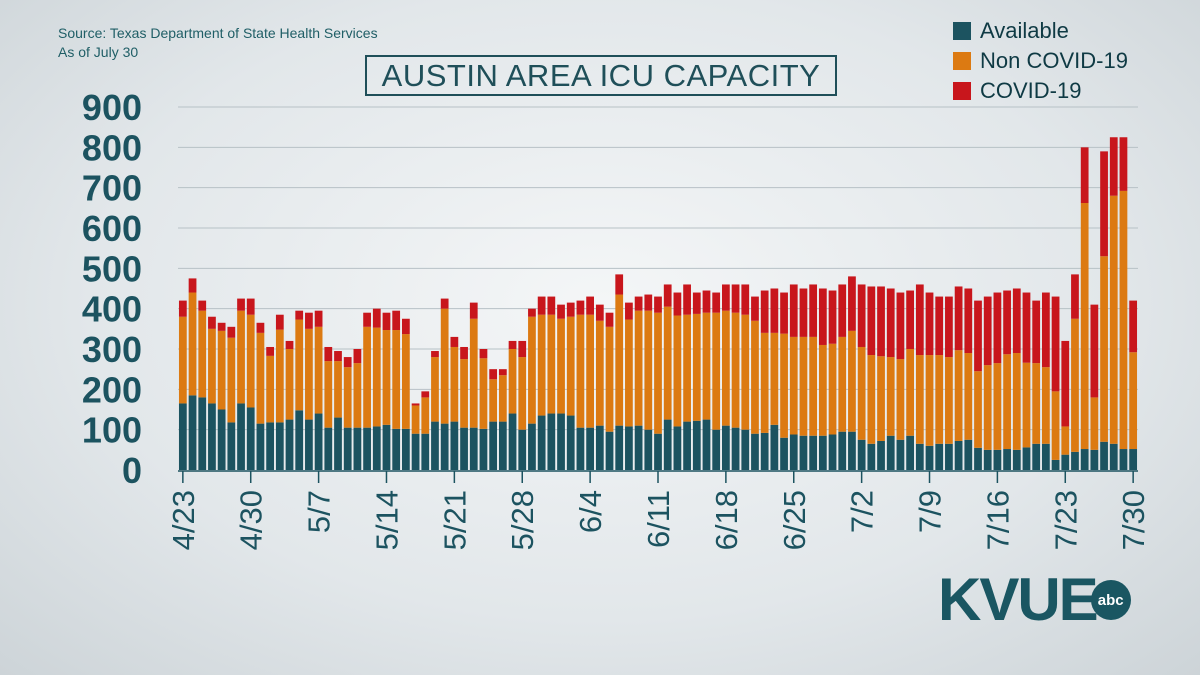 Image resolution: width=1200 pixels, height=675 pixels. I want to click on x-tick-label: 4/23, so click(183, 520).